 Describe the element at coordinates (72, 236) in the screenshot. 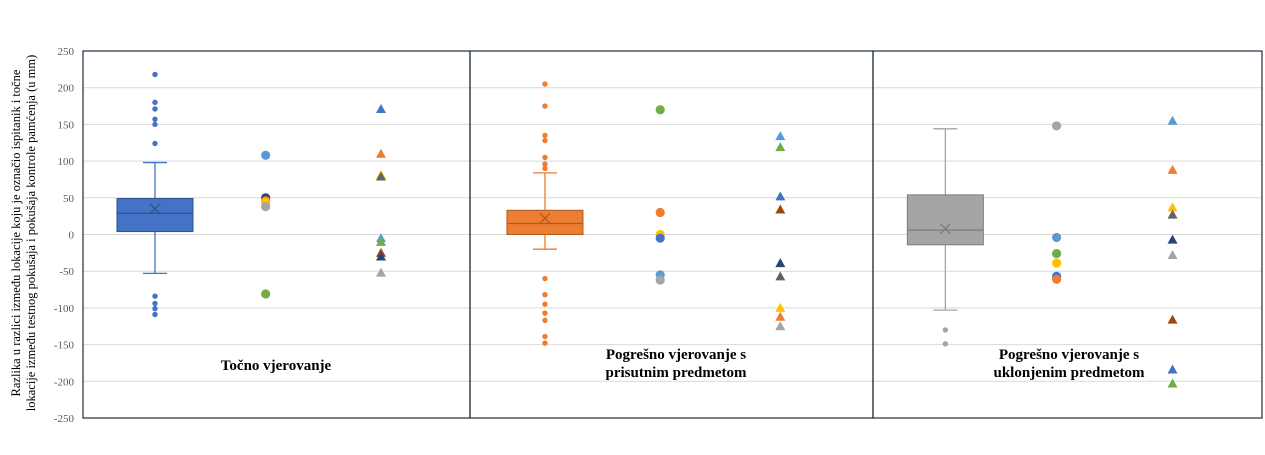

I see `y-tick-label: 0` at that location.